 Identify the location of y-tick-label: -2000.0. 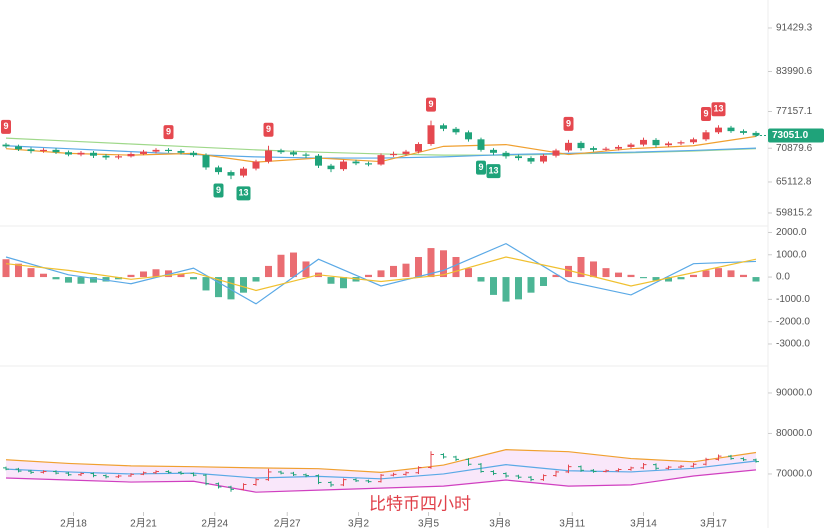
(793, 321).